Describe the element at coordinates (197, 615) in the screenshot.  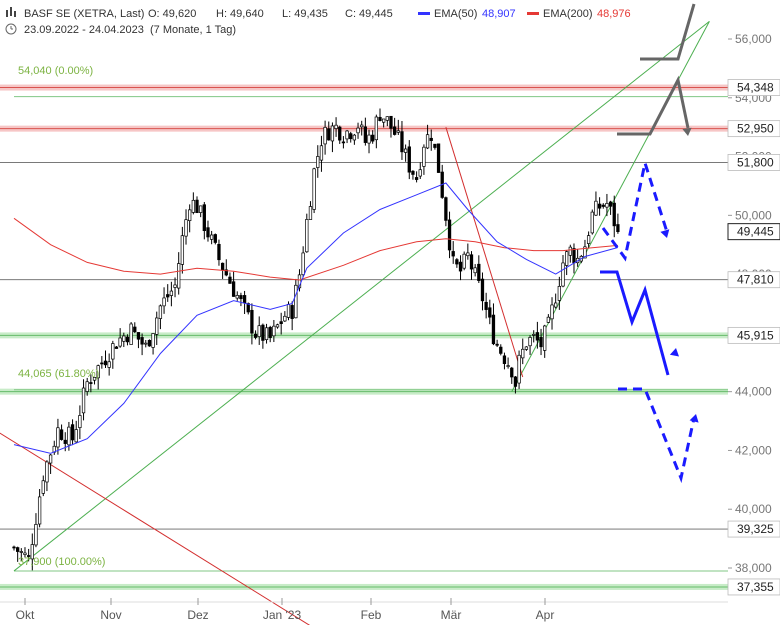
I see `x-tick-label: Dez` at that location.